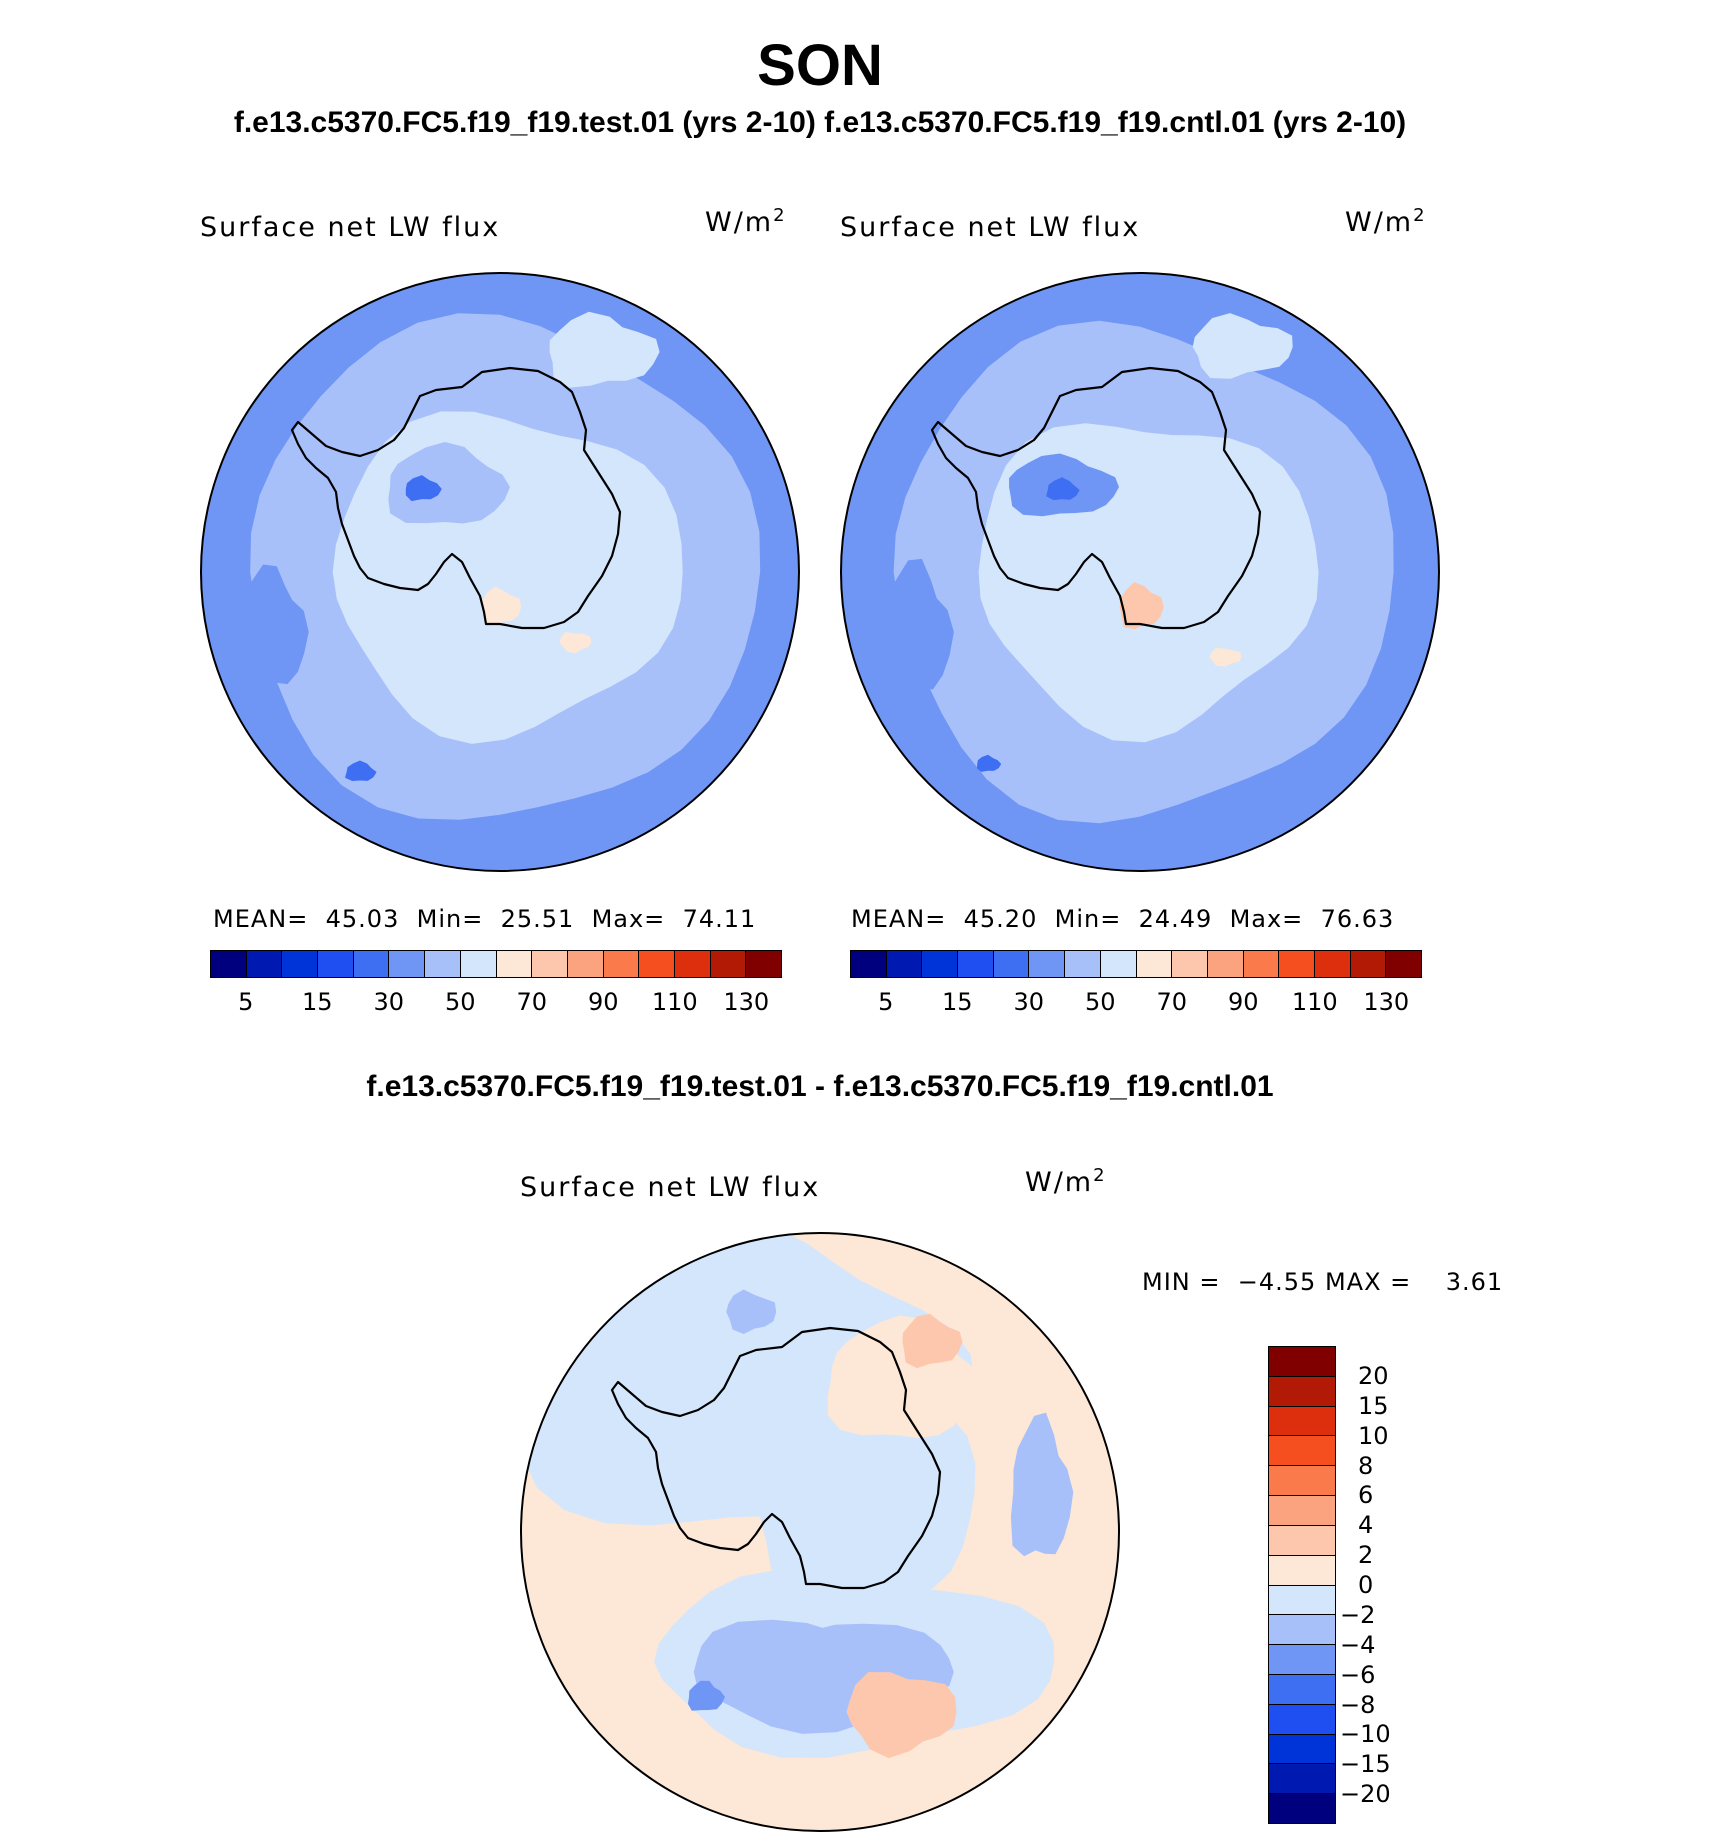 The image size is (1710, 1840). What do you see at coordinates (1365, 1734) in the screenshot?
I see `colorbar-tick-label: −10` at bounding box center [1365, 1734].